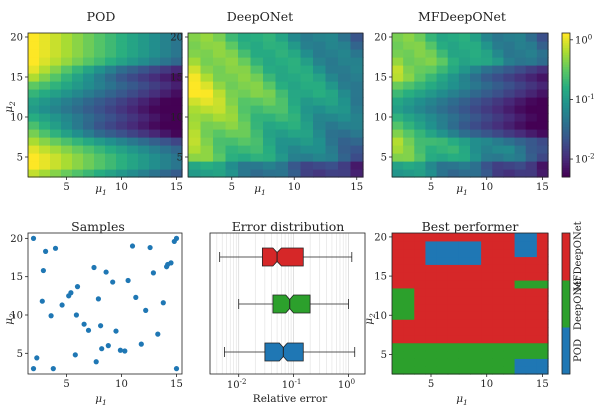 The width and height of the screenshot is (595, 407). What do you see at coordinates (578, 350) in the screenshot?
I see `performer-label: POD` at bounding box center [578, 350].